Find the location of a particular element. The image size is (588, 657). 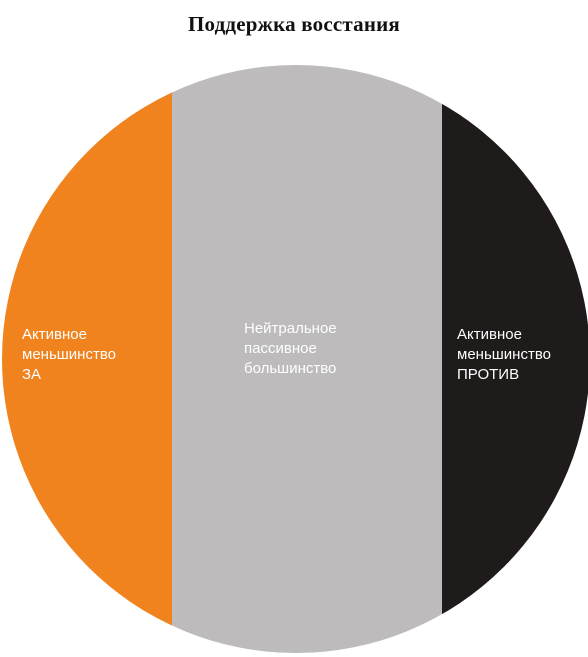

segment-right-line-1: Активное is located at coordinates (489, 334).